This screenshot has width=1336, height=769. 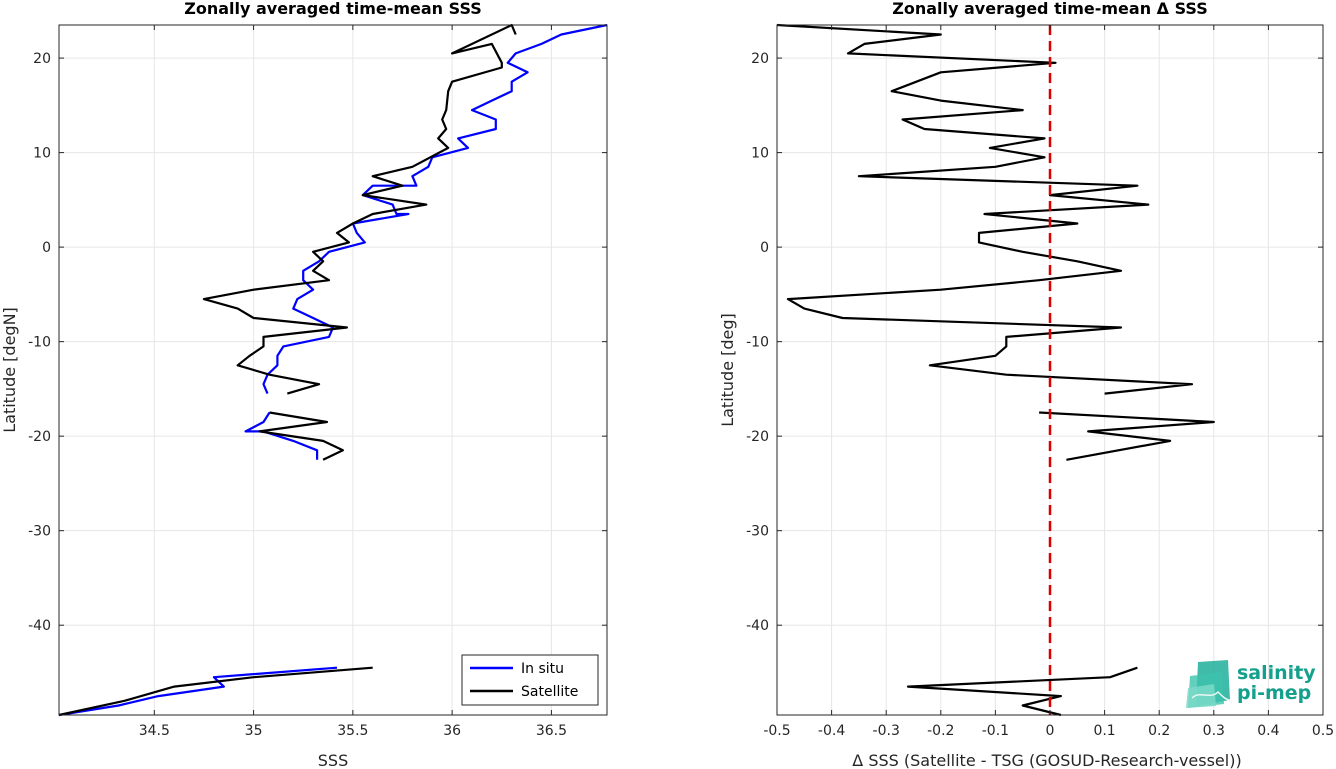 What do you see at coordinates (1104, 731) in the screenshot?
I see `right-x-tick-label: 0.1` at bounding box center [1104, 731].